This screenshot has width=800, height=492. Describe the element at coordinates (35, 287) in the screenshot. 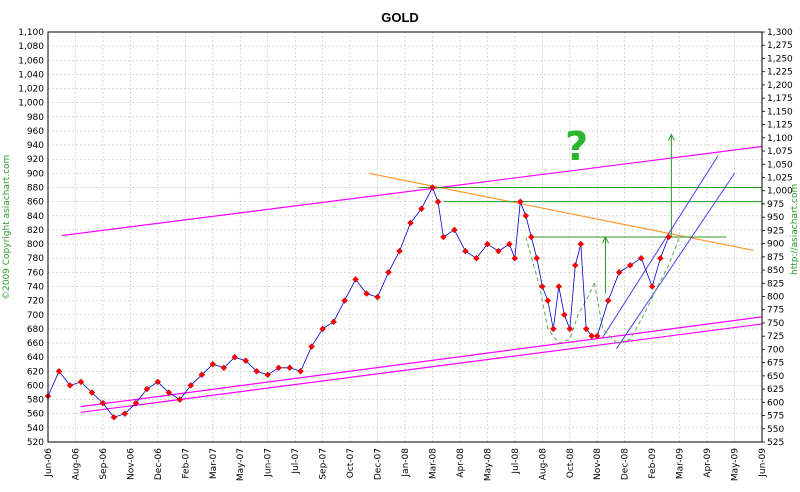

I see `left-tick-label: 740` at that location.